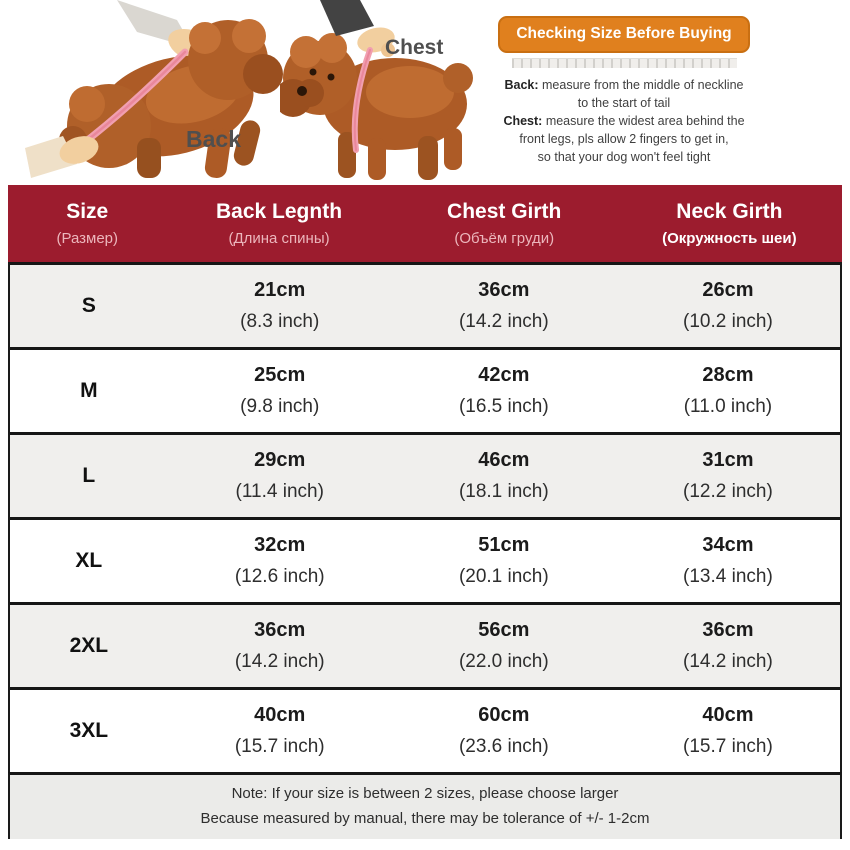  What do you see at coordinates (213, 139) in the screenshot?
I see `back-measure-label: Back` at bounding box center [213, 139].